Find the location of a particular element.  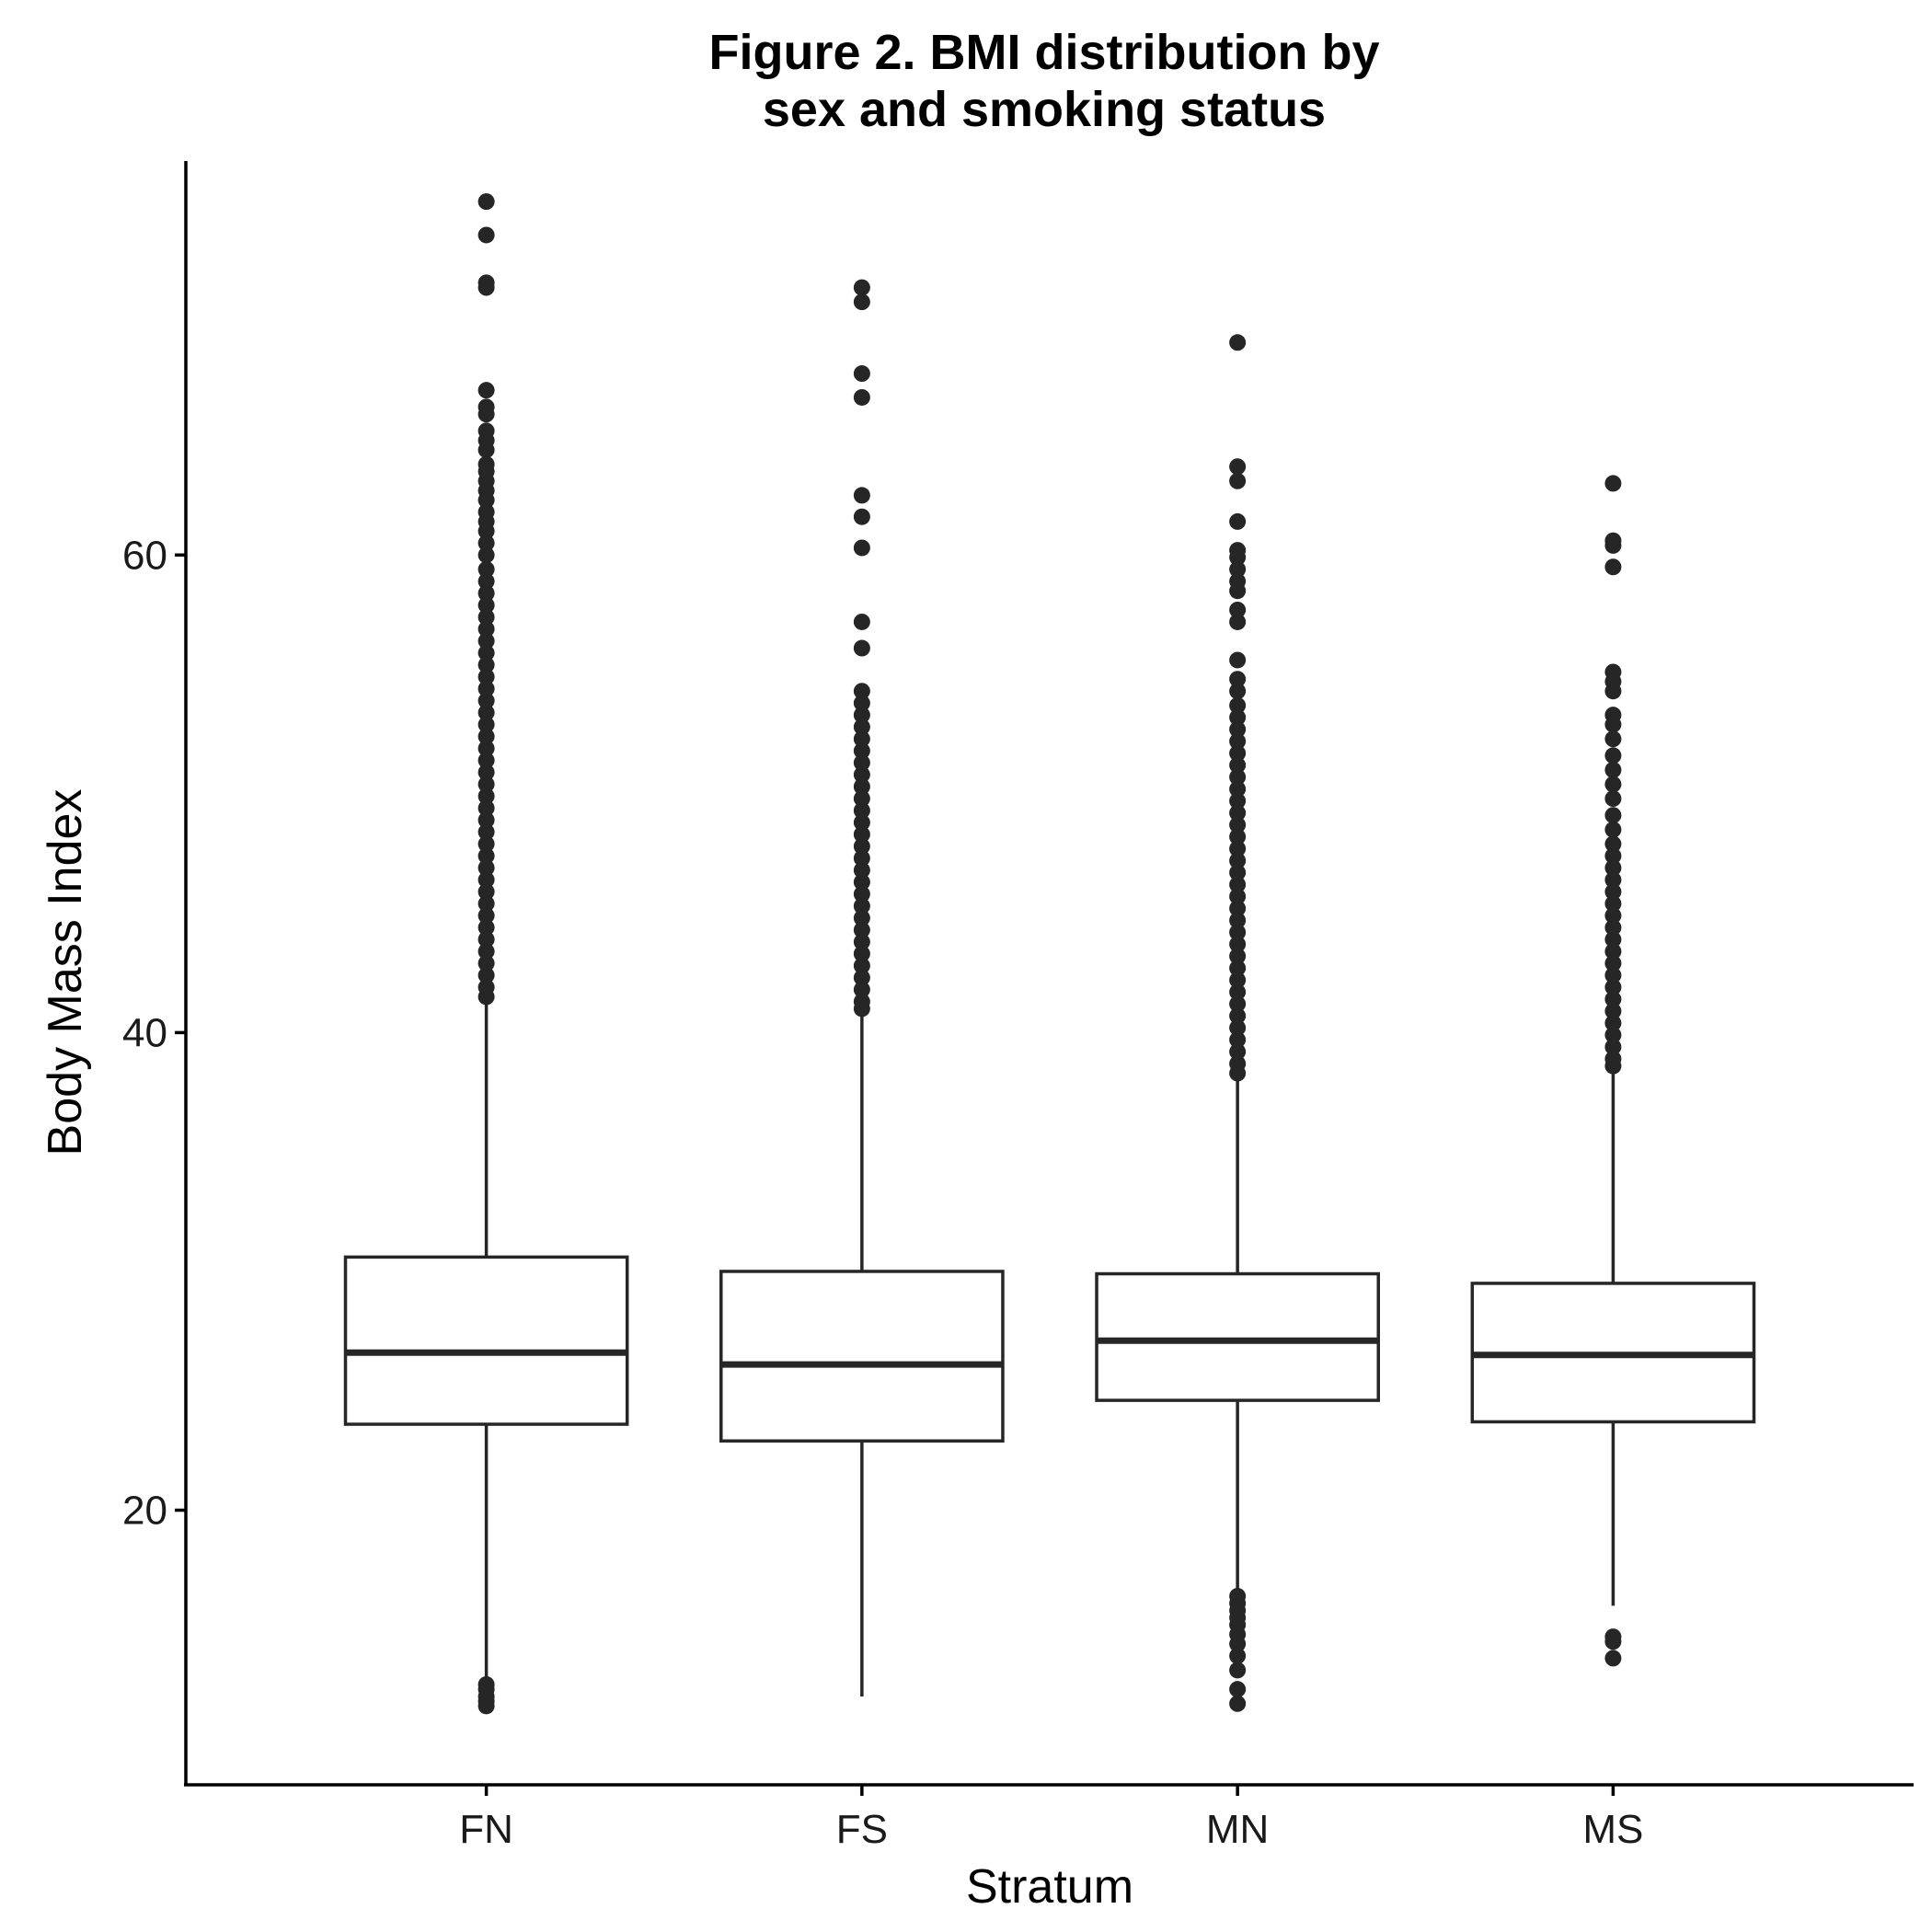

box-group-ms is located at coordinates (1613, 1071).